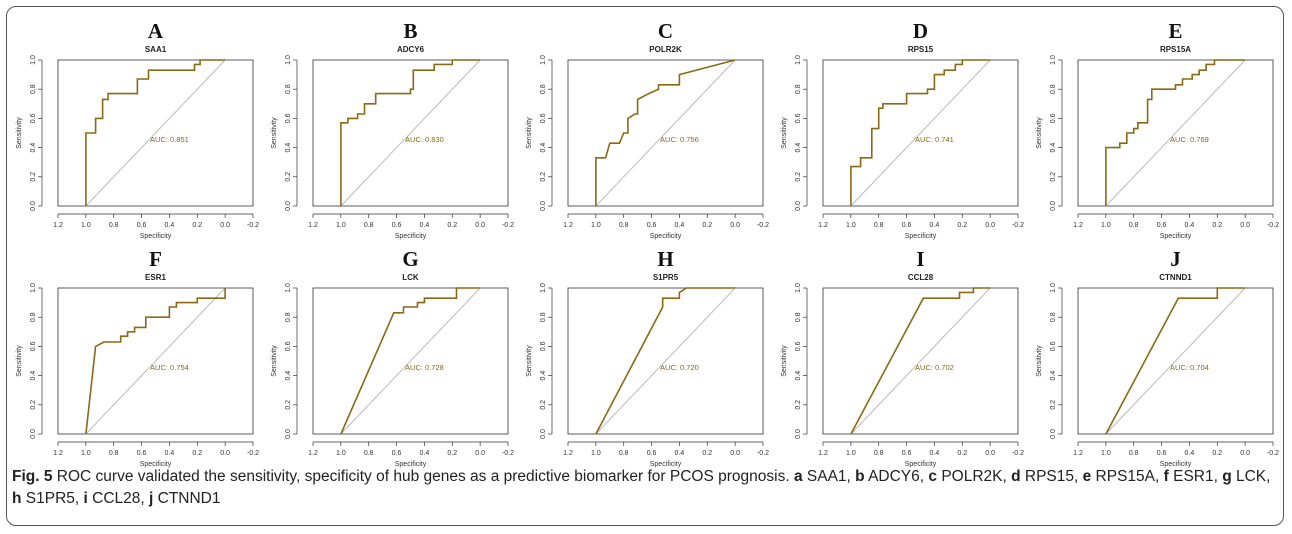  I want to click on panel-letter: E, so click(1175, 31).